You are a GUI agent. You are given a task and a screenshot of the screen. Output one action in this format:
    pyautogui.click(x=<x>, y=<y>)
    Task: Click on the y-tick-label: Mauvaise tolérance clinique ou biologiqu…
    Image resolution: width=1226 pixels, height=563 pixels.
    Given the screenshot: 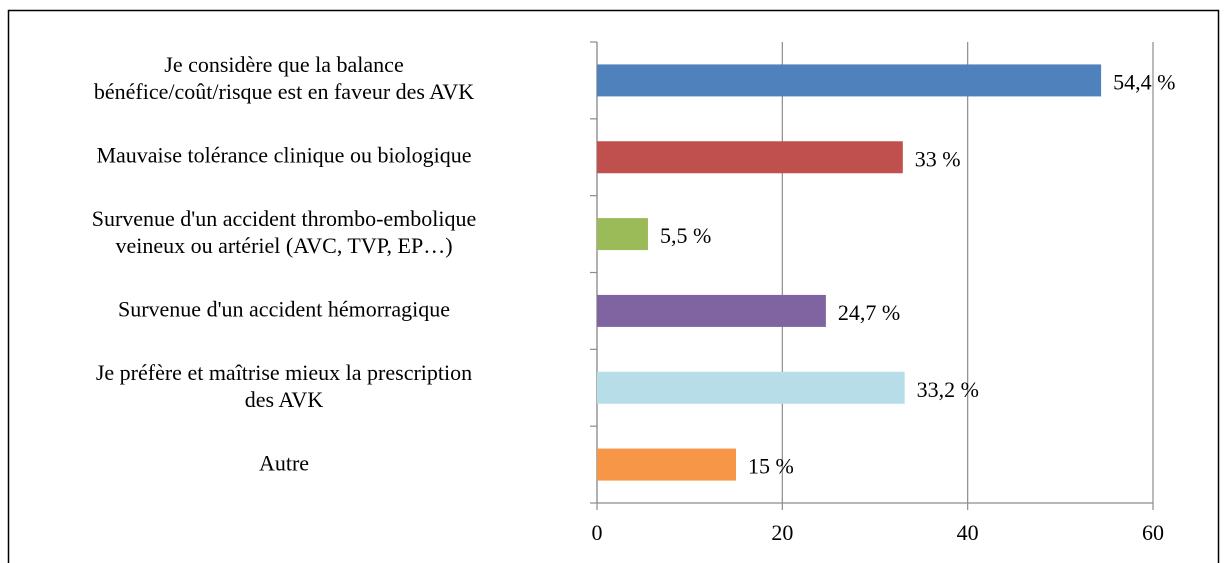 What is the action you would take?
    pyautogui.click(x=284, y=155)
    